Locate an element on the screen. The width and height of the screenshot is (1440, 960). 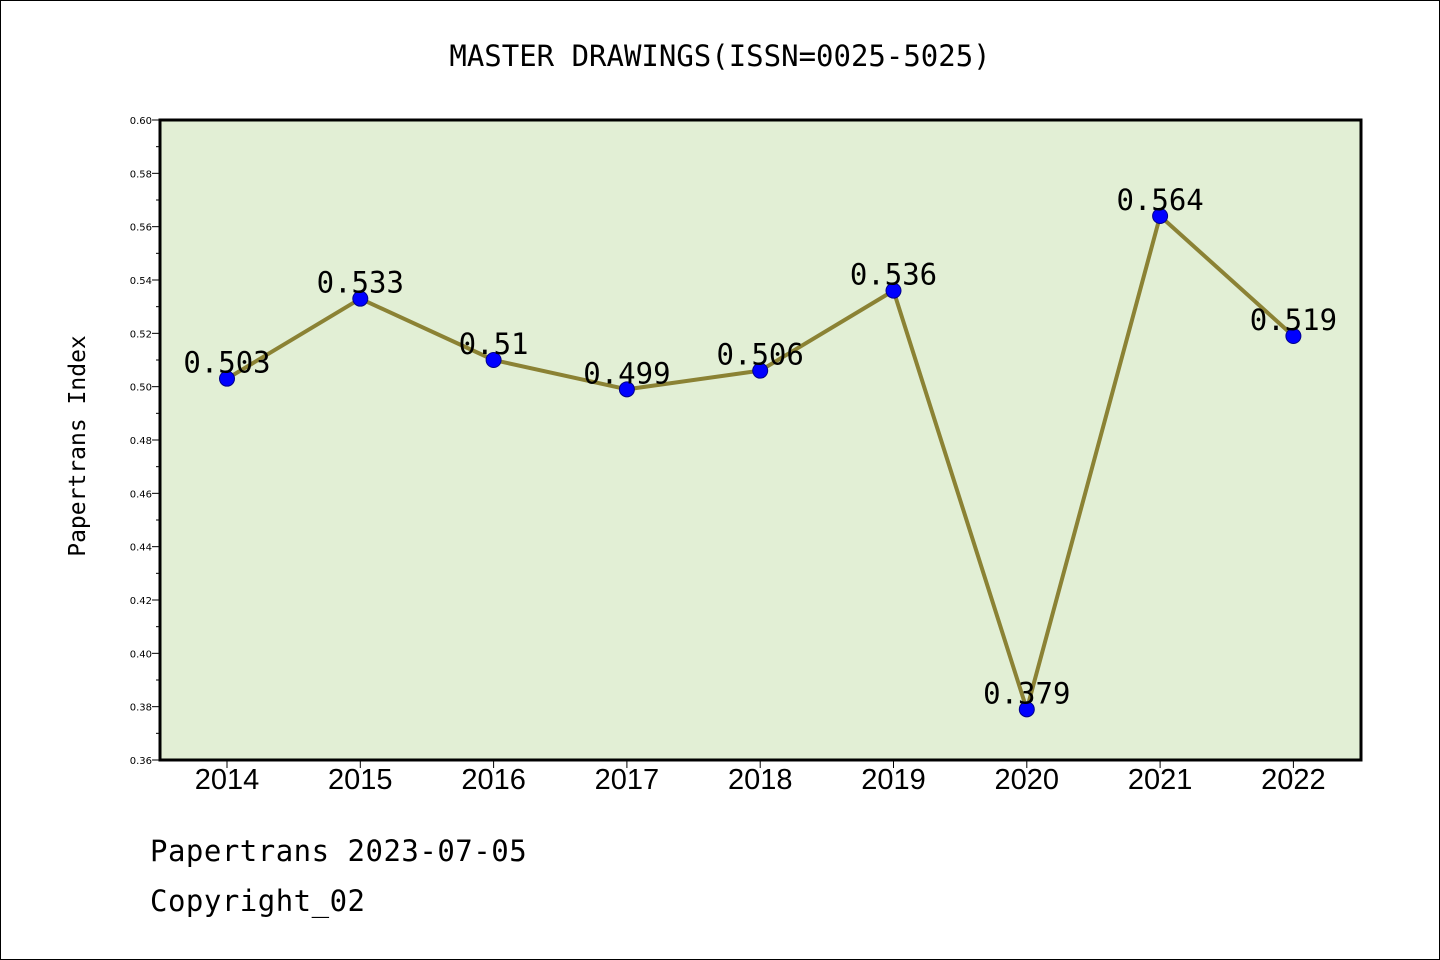
data-point-2015 is located at coordinates (360, 298).